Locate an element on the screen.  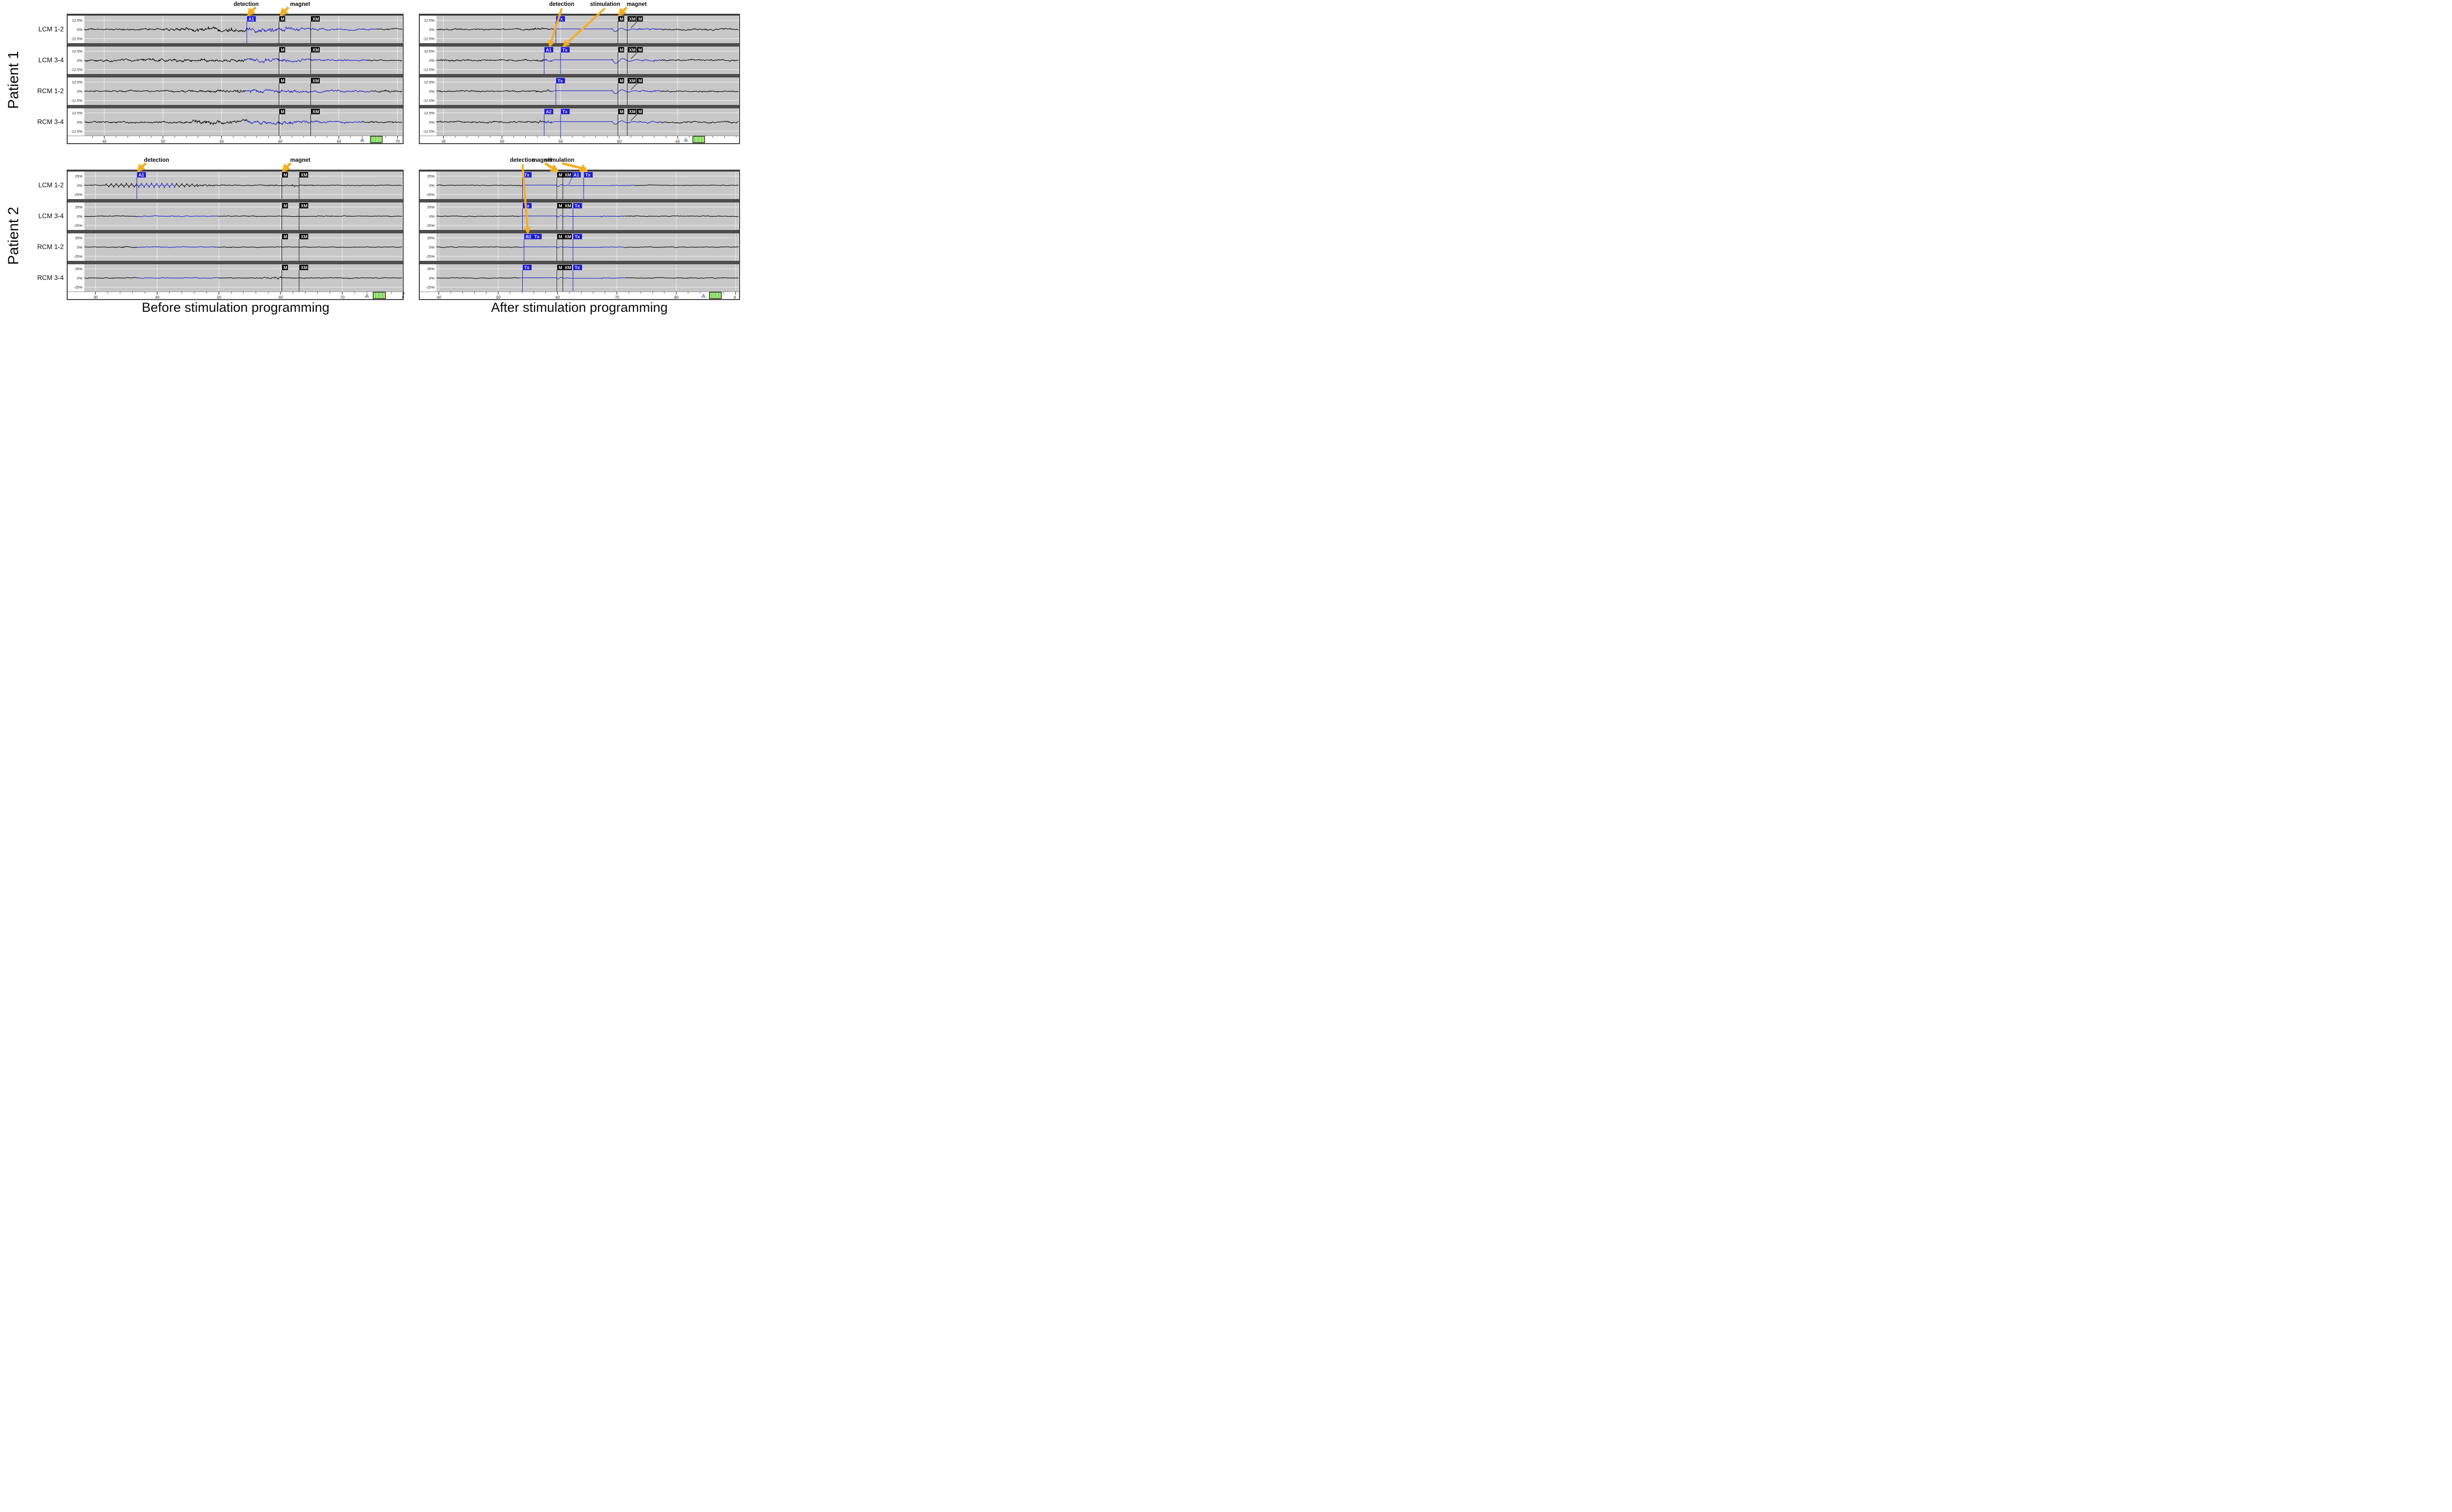
event-marker-label: A1 is located at coordinates (549, 50).